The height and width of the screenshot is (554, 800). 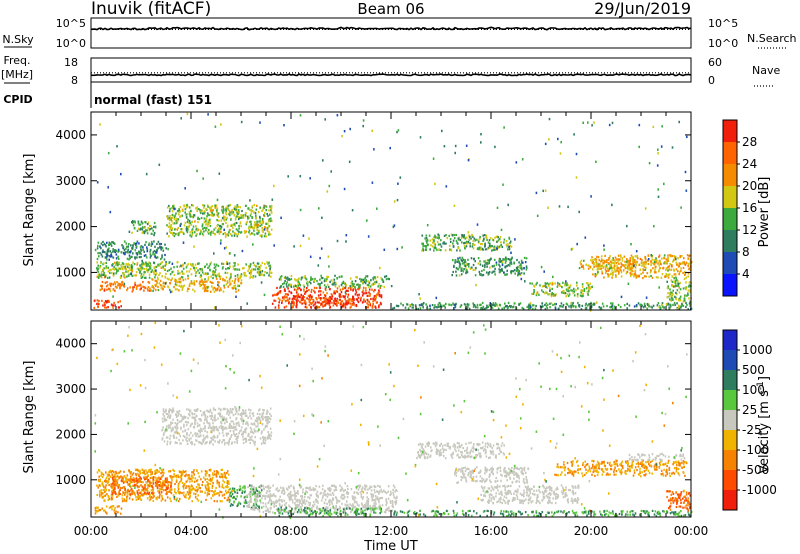 What do you see at coordinates (746, 274) in the screenshot?
I see `power-colorbar-tick-label: 4` at bounding box center [746, 274].